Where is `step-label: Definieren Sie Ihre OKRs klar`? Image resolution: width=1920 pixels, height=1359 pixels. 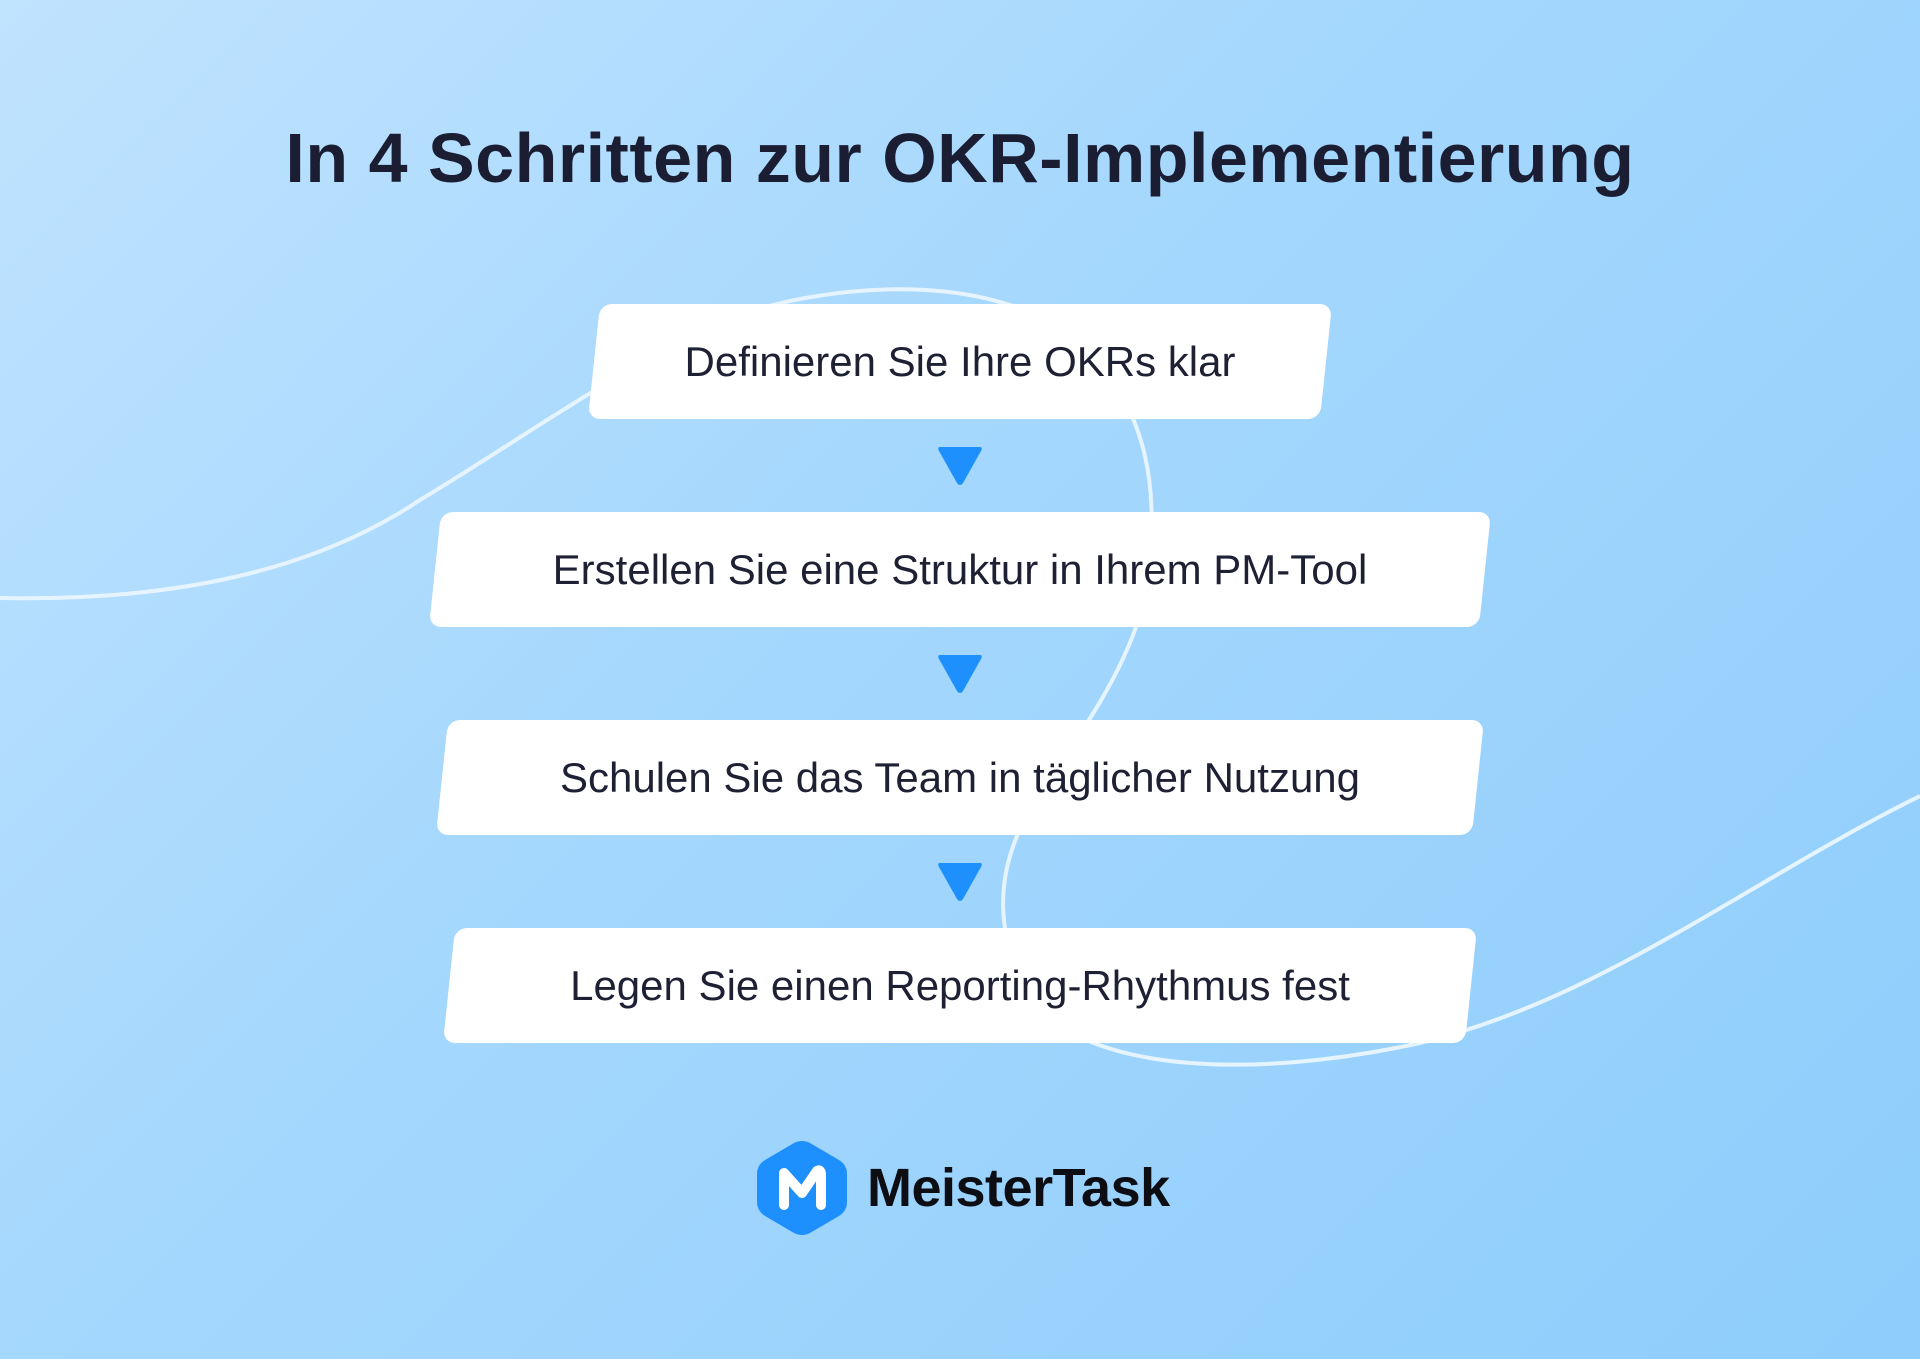
step-label: Definieren Sie Ihre OKRs klar is located at coordinates (960, 361).